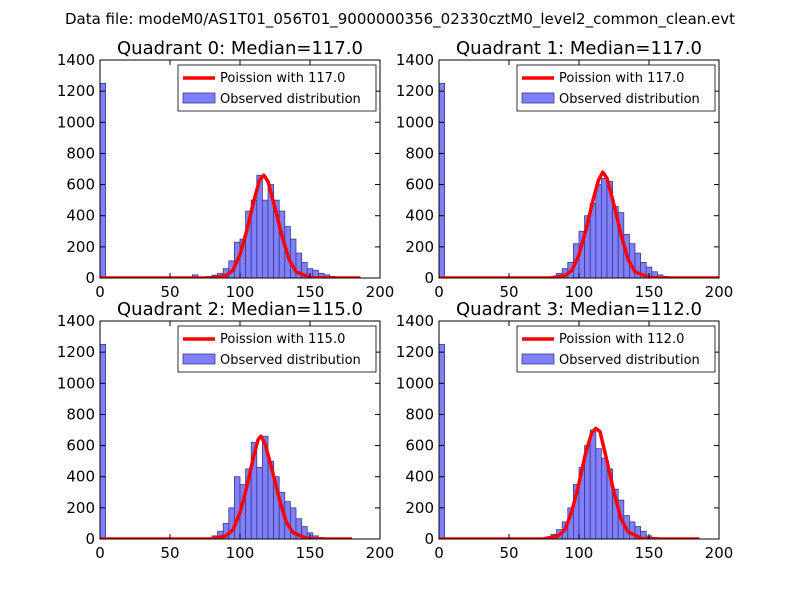  What do you see at coordinates (579, 309) in the screenshot?
I see `chart-title: Quadrant 3: Median=112.0` at bounding box center [579, 309].